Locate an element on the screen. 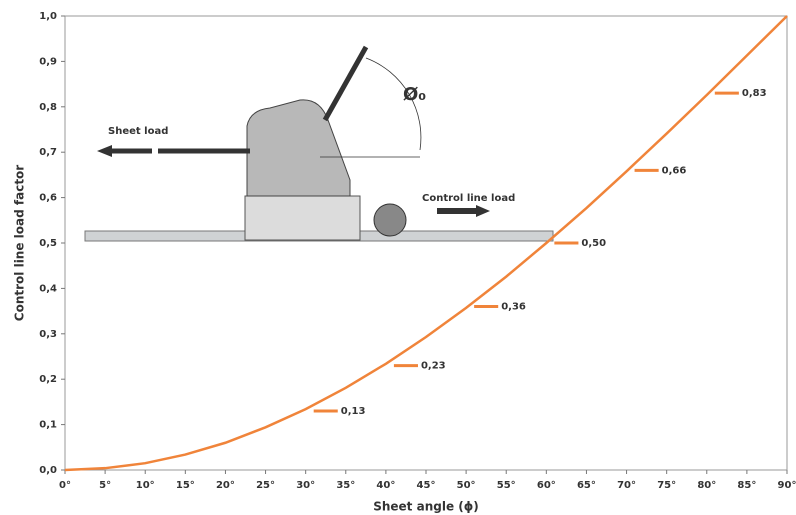 The height and width of the screenshot is (515, 796). sheet-line is located at coordinates (345, 83).